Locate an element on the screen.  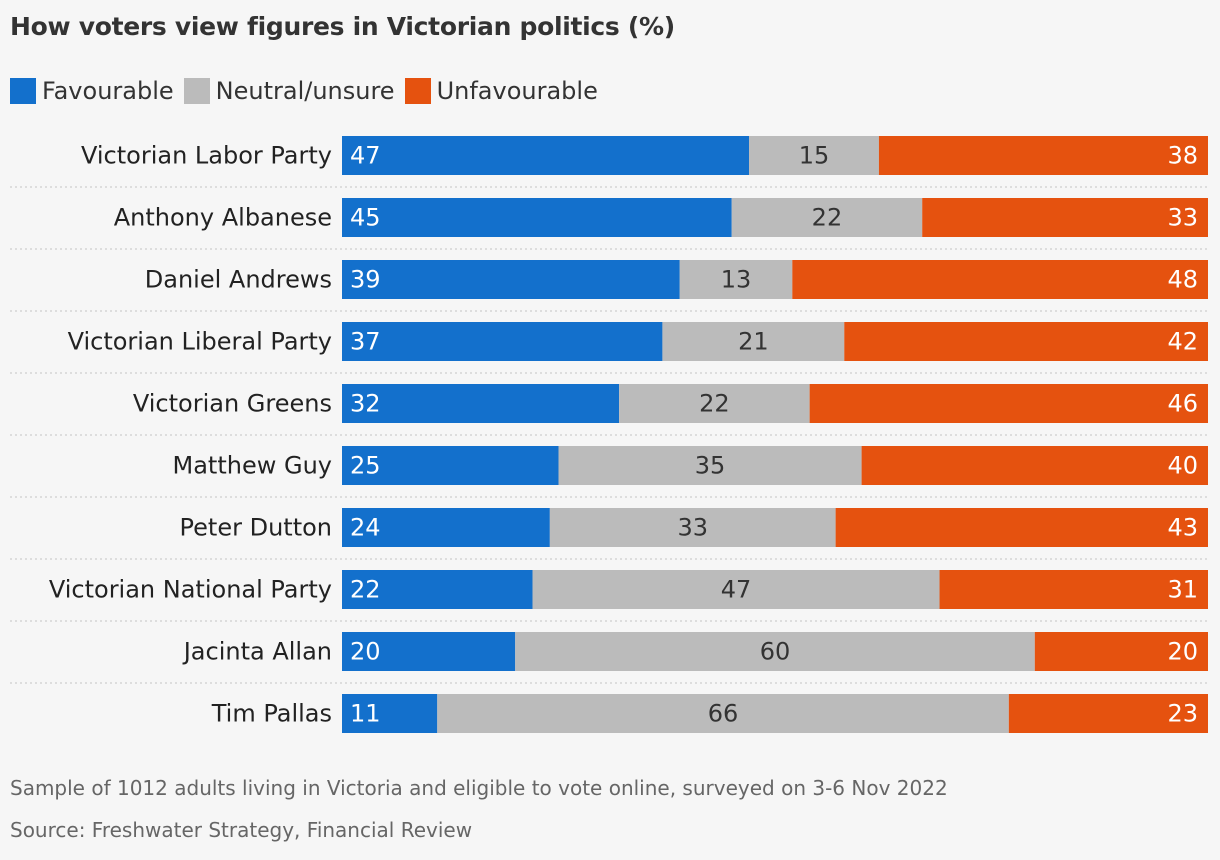
legend-label-unfavourable: Unfavourable is located at coordinates (517, 91).